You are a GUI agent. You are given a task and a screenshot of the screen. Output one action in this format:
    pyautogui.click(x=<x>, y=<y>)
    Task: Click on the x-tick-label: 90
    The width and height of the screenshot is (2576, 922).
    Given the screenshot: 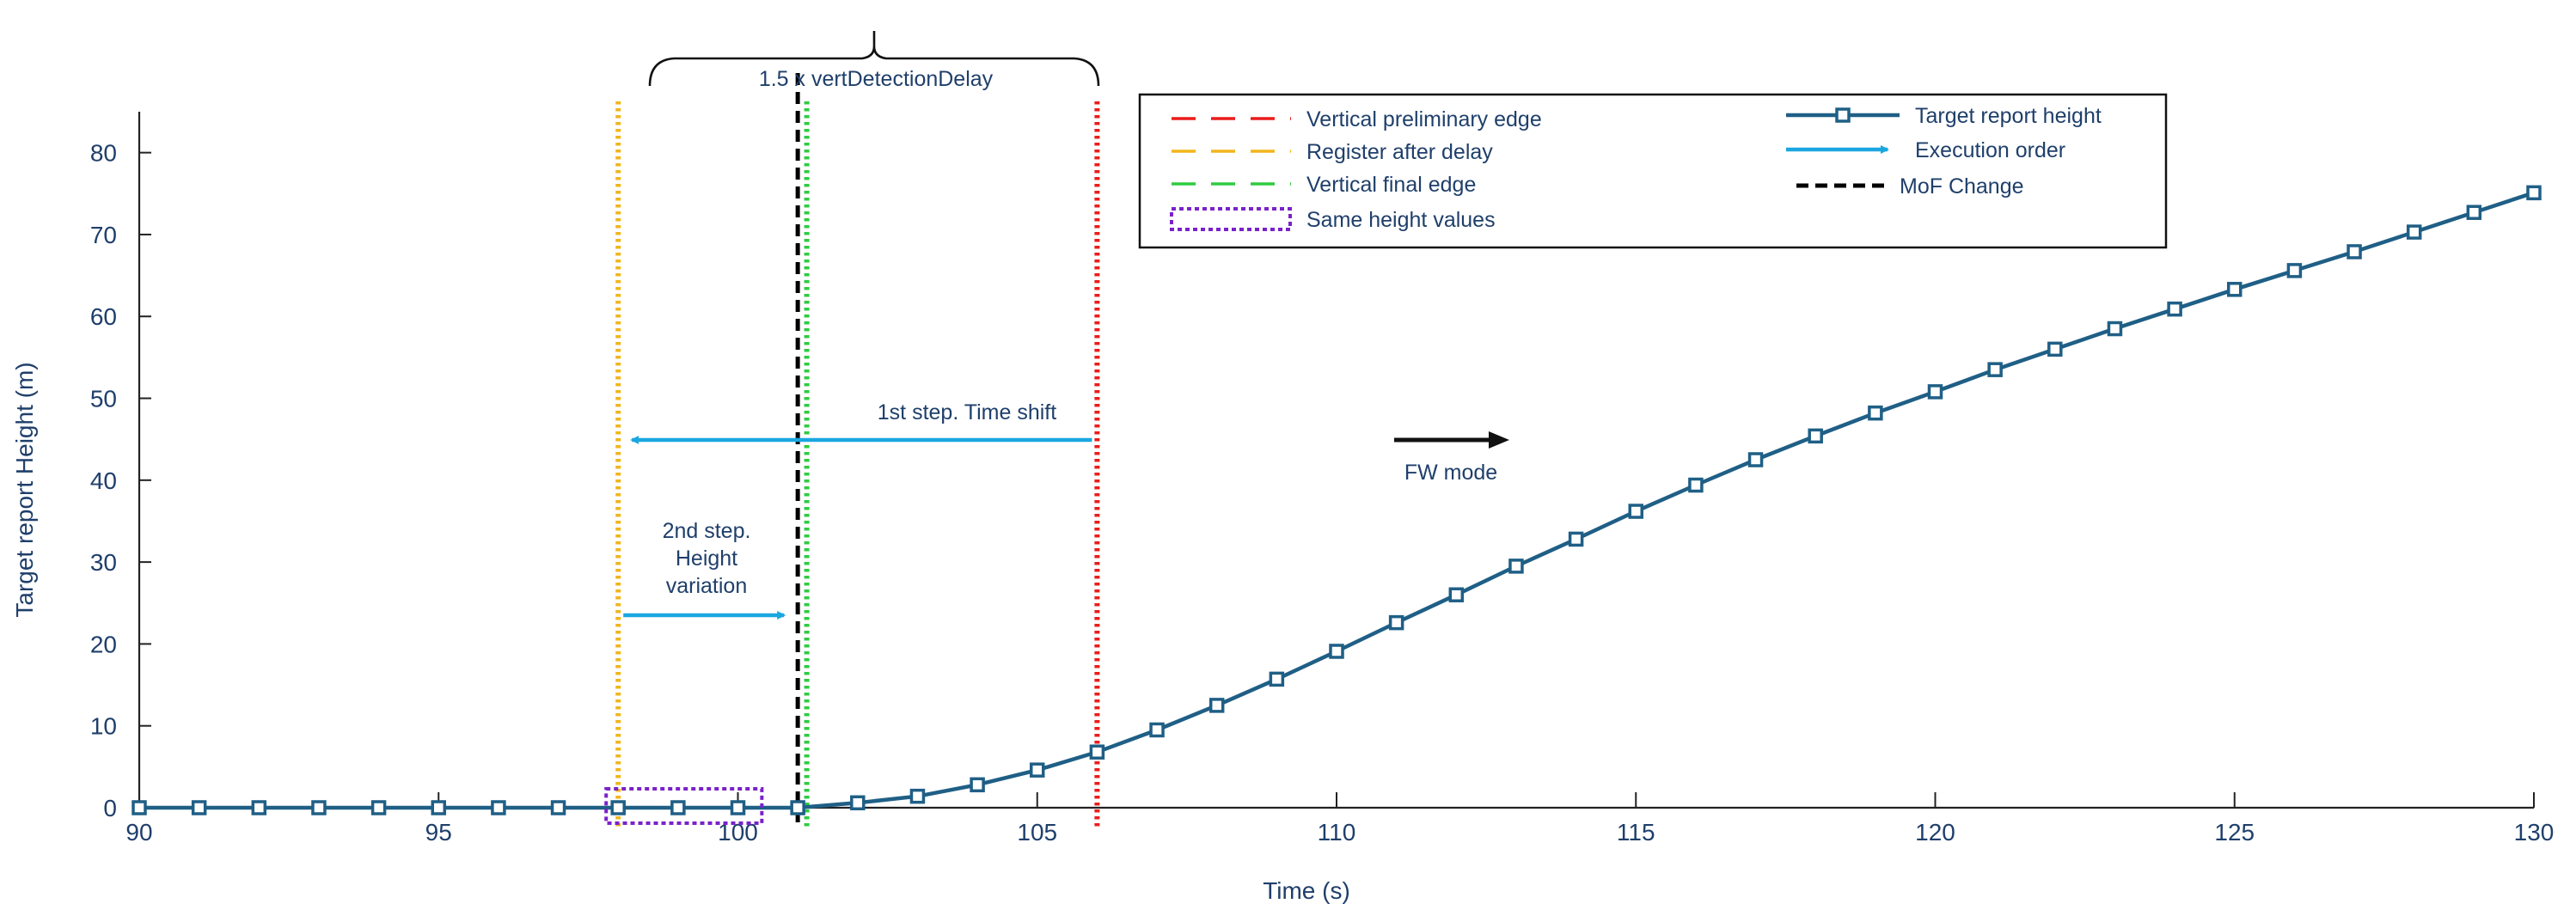 What is the action you would take?
    pyautogui.click(x=138, y=832)
    